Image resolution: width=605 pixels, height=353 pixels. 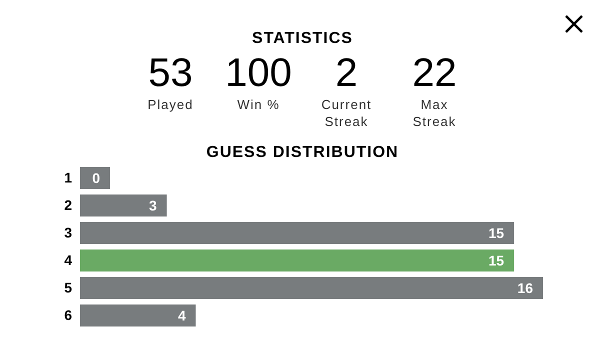 I want to click on data-label: 22, so click(x=434, y=73).